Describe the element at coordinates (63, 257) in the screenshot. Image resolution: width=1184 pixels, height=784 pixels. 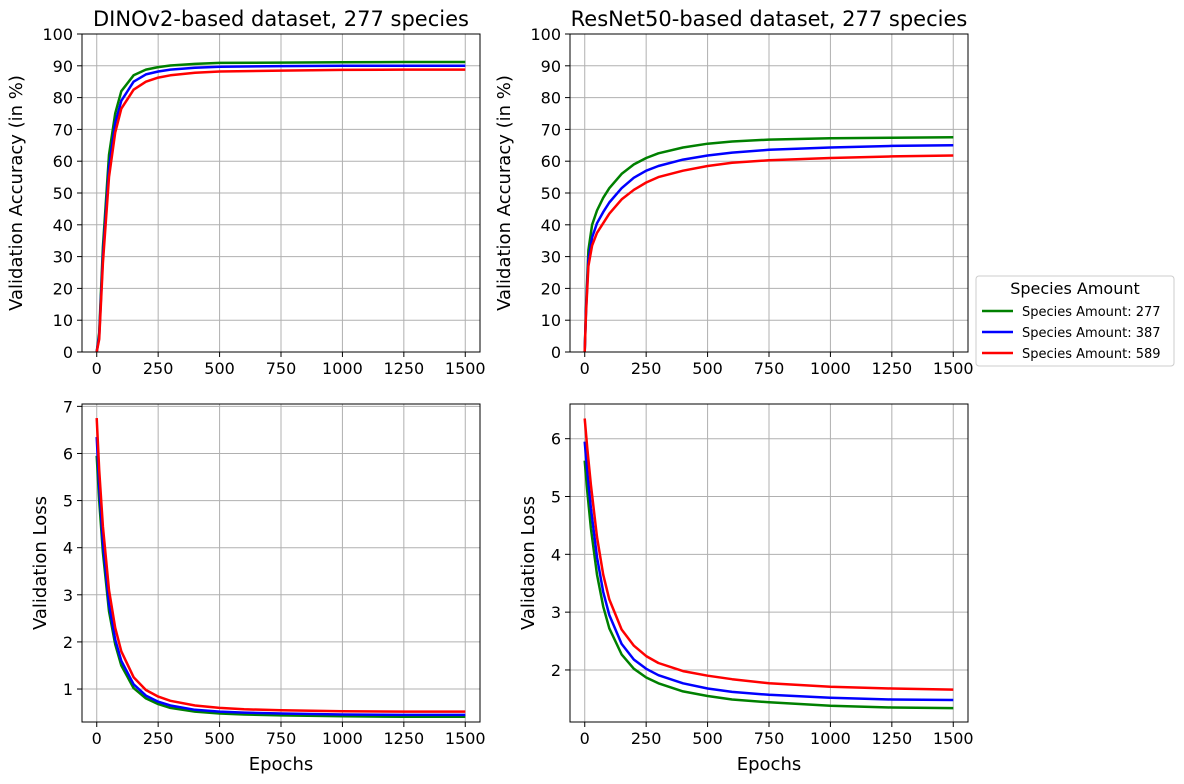
I see `accuracy-dinov2-ytick-label: 30` at that location.